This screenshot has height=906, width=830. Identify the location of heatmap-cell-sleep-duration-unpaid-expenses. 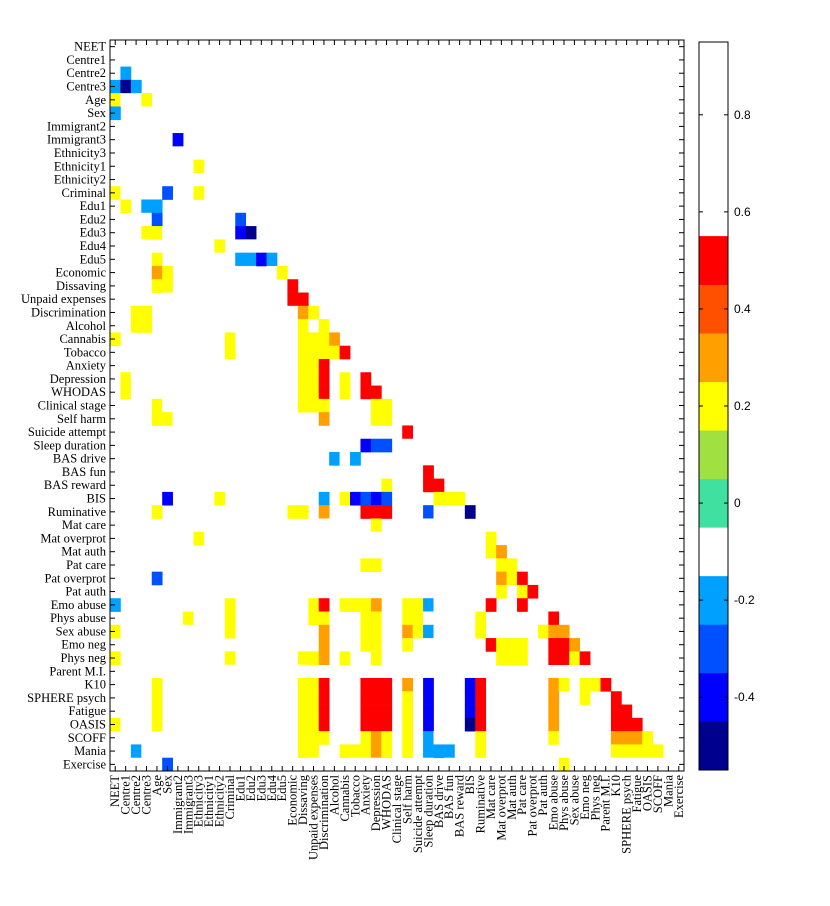
(314, 445).